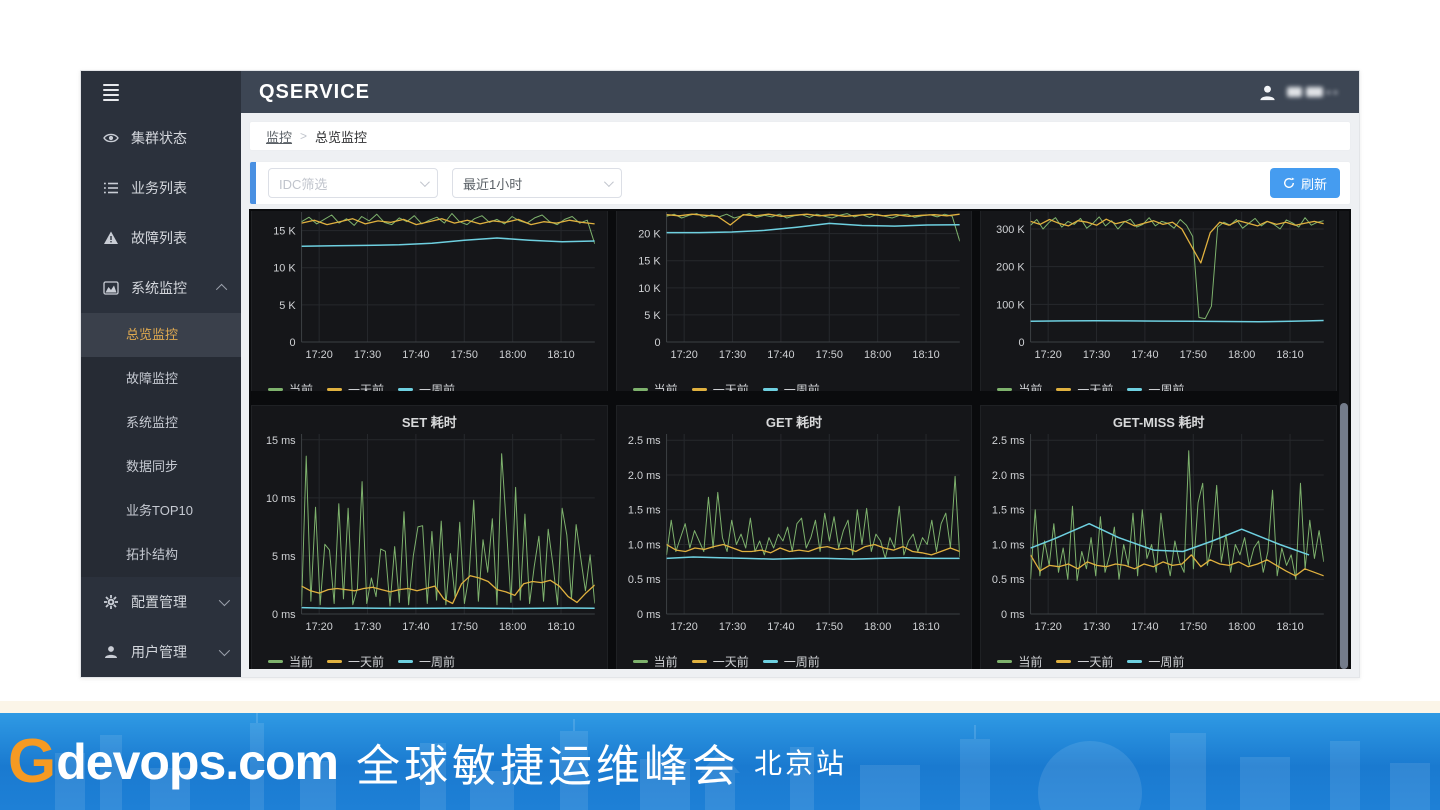 This screenshot has width=1440, height=810. What do you see at coordinates (303, 184) in the screenshot?
I see `idc-filter-placeholder: IDC筛选` at bounding box center [303, 184].